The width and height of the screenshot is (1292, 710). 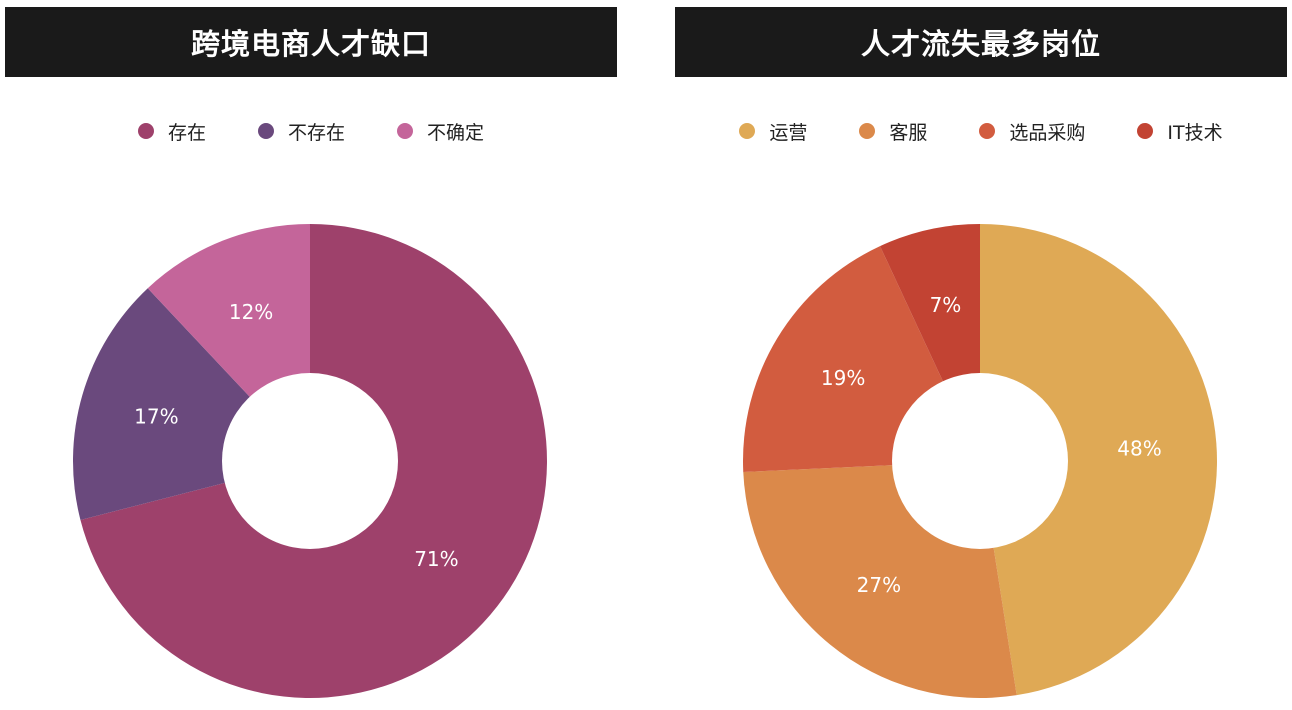 I want to click on slice-data-label: 27%, so click(x=879, y=585).